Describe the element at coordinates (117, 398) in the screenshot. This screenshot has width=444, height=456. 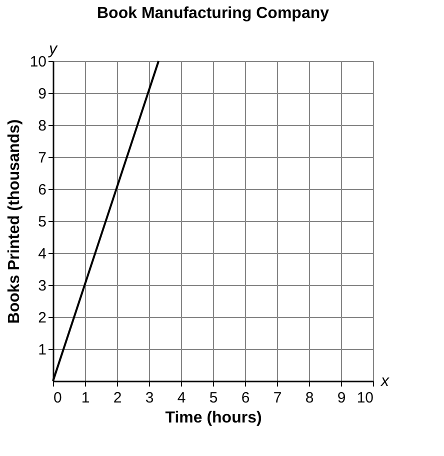
I see `x-tick-label: 2` at that location.